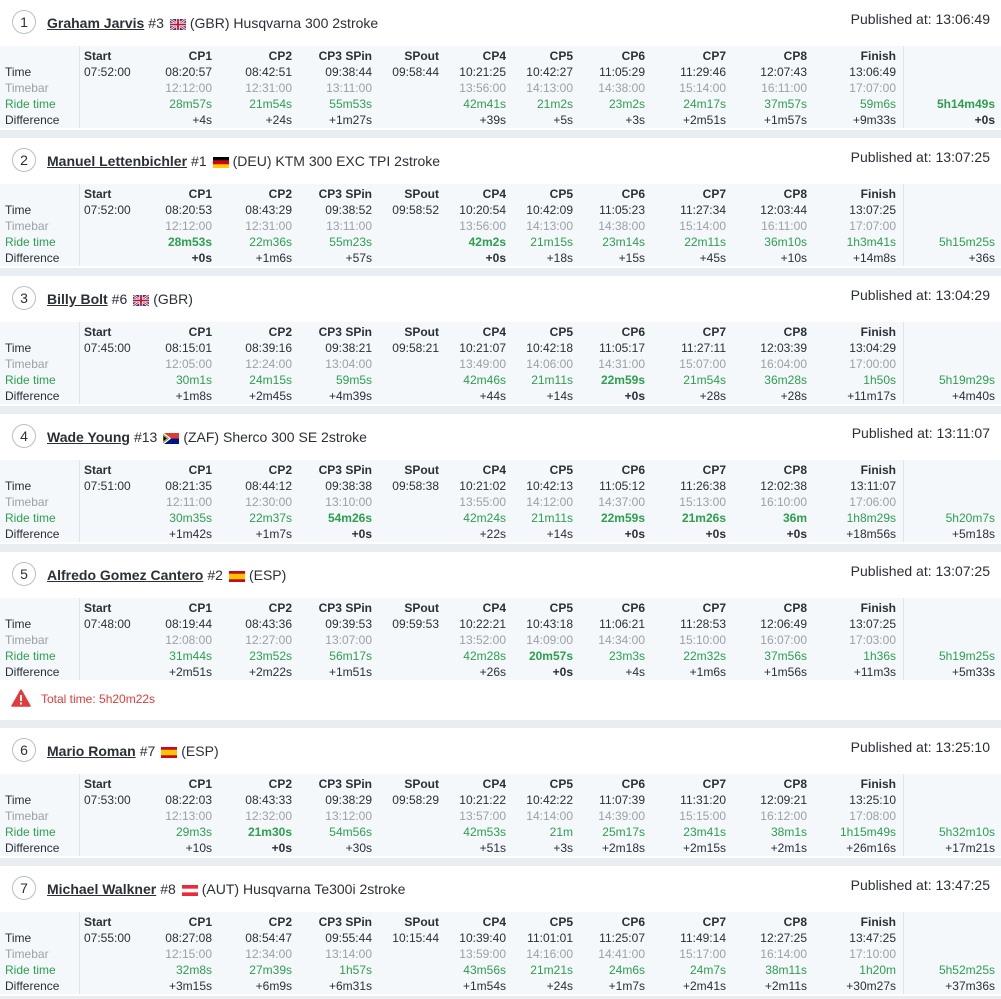 This screenshot has height=999, width=1001. I want to click on row-label: Ride time, so click(30, 518).